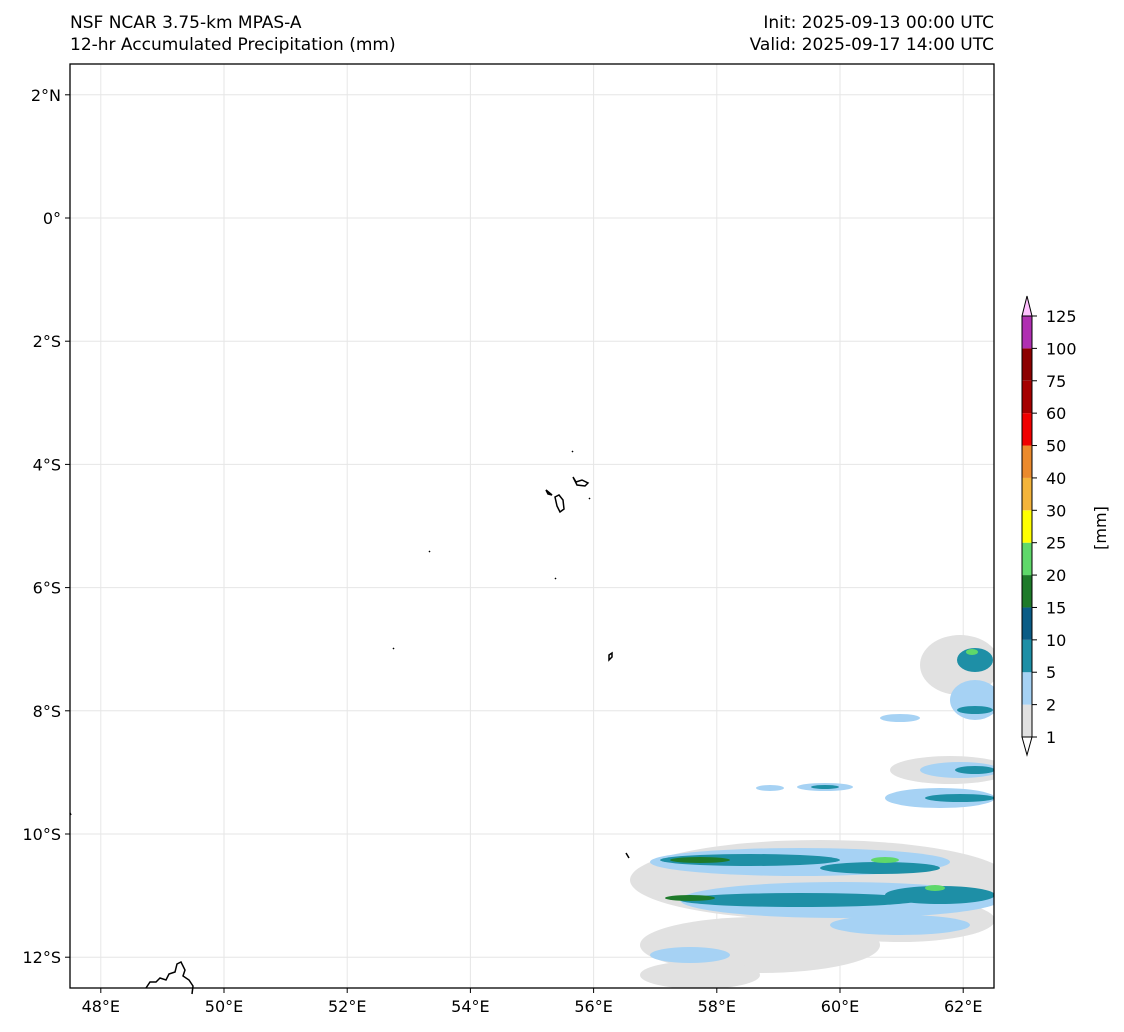  I want to click on colorbar-tick-label: 10, so click(1056, 640).